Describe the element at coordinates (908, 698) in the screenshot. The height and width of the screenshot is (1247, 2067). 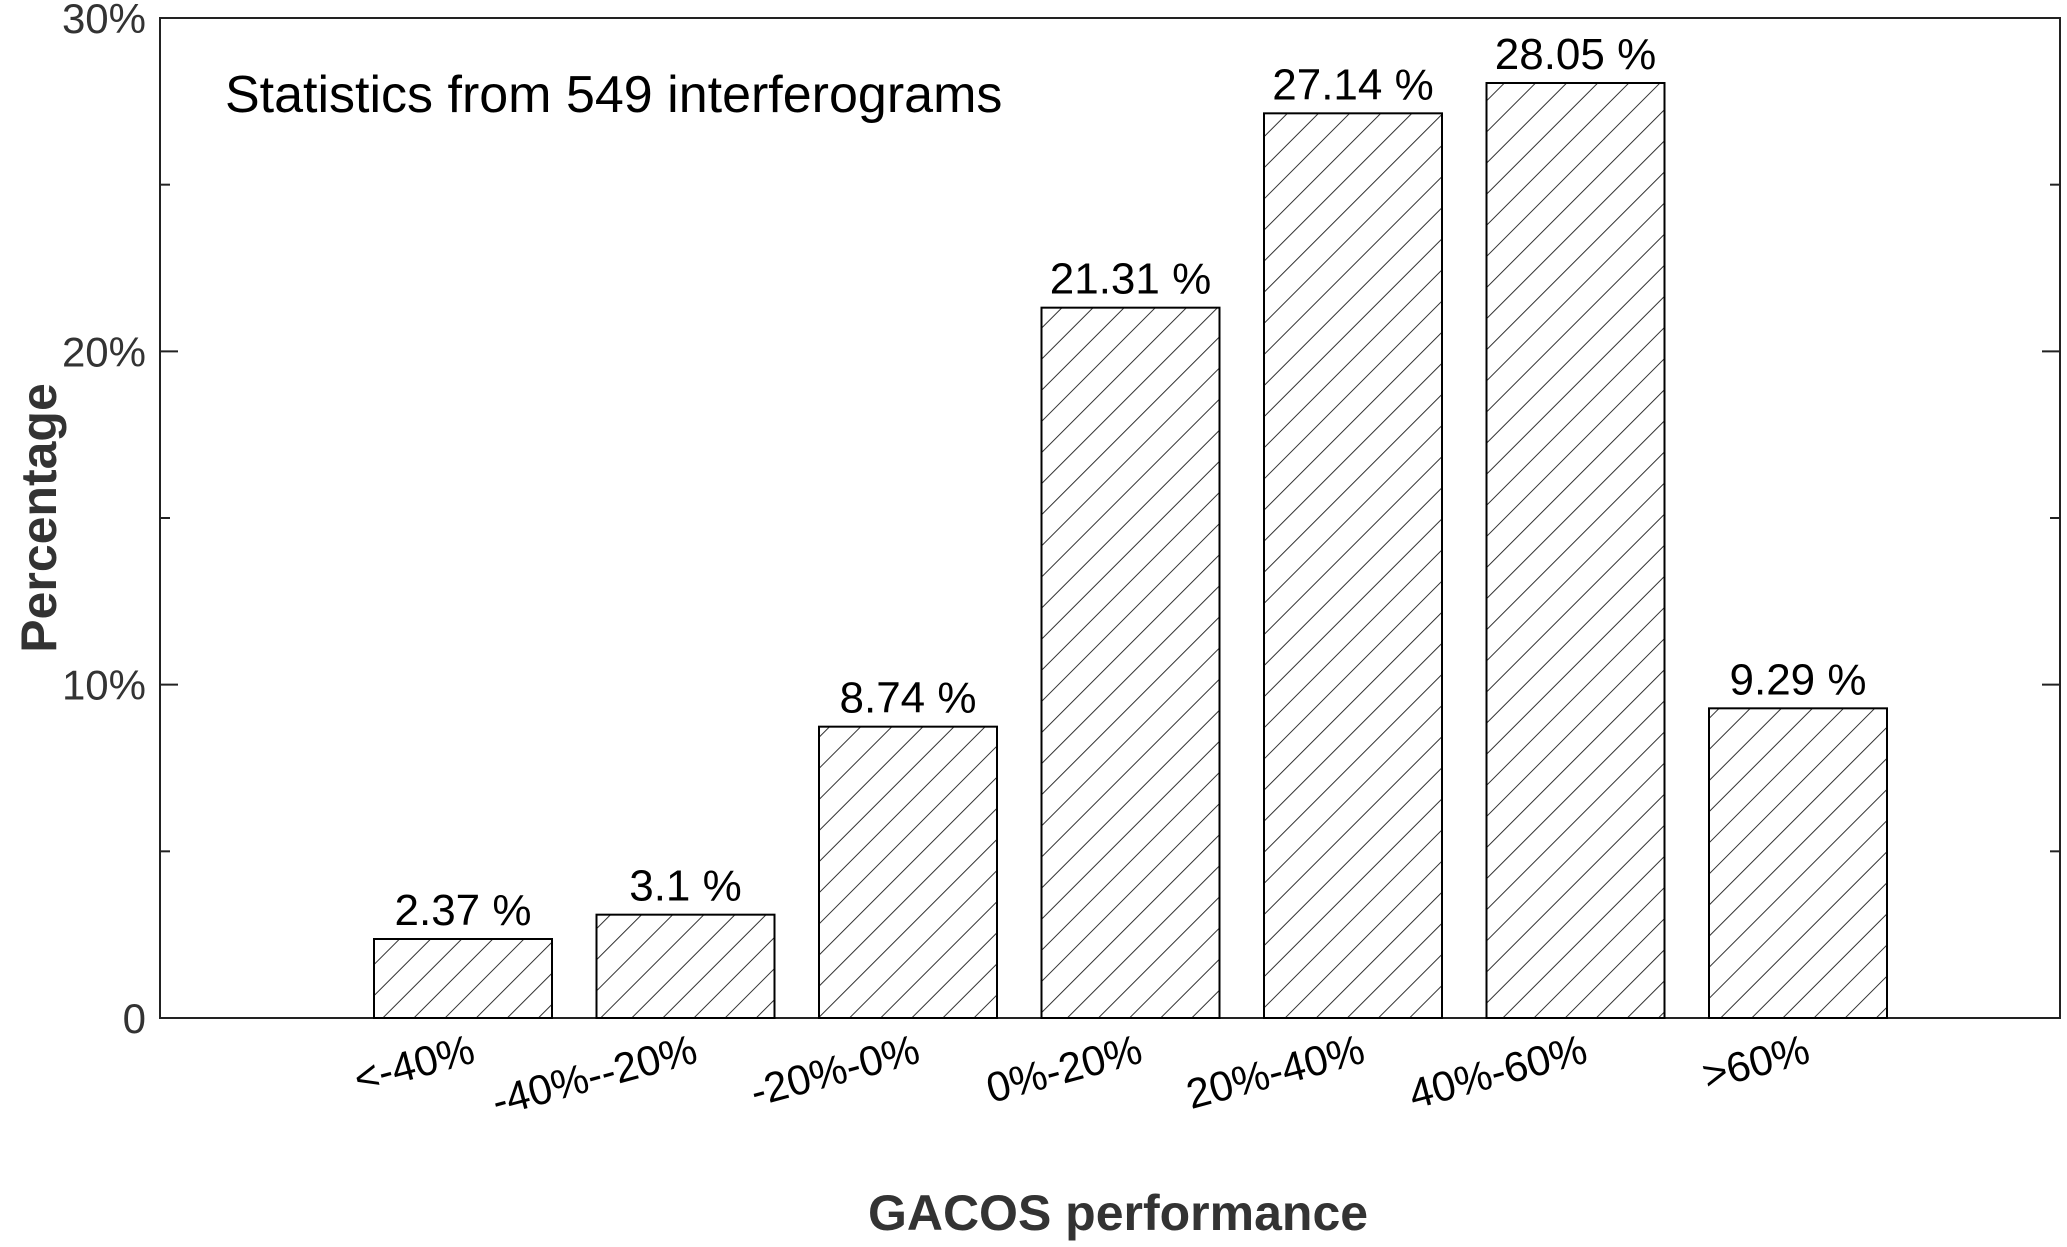
I see `bar-data-label: 8.74 %` at that location.